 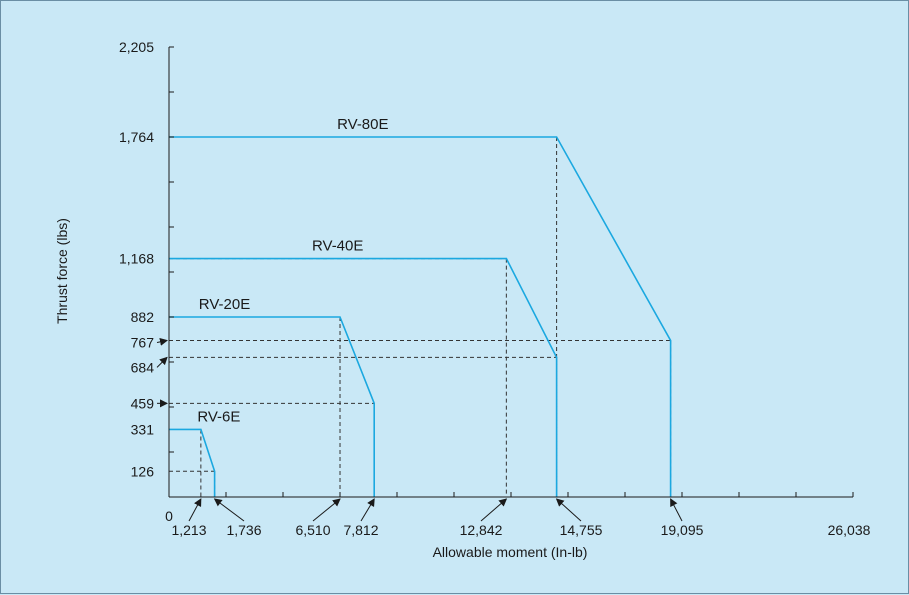 What do you see at coordinates (188, 530) in the screenshot?
I see `x-tick-label: 1,213` at bounding box center [188, 530].